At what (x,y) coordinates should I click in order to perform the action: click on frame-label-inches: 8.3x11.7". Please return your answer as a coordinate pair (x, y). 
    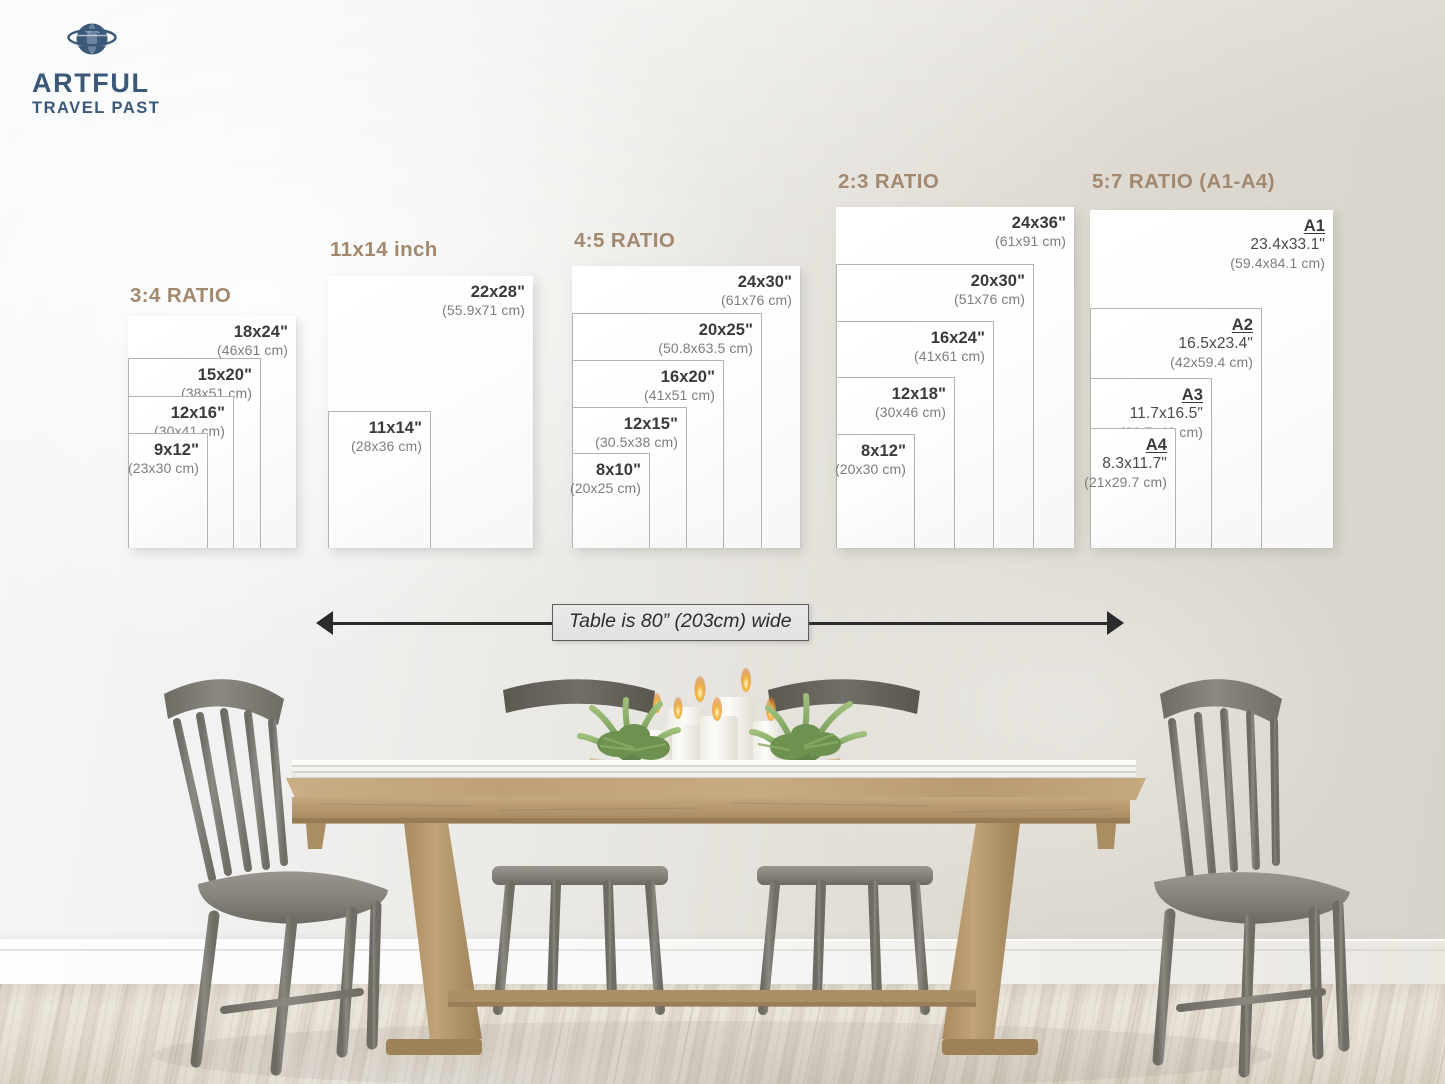
    Looking at the image, I should click on (1134, 464).